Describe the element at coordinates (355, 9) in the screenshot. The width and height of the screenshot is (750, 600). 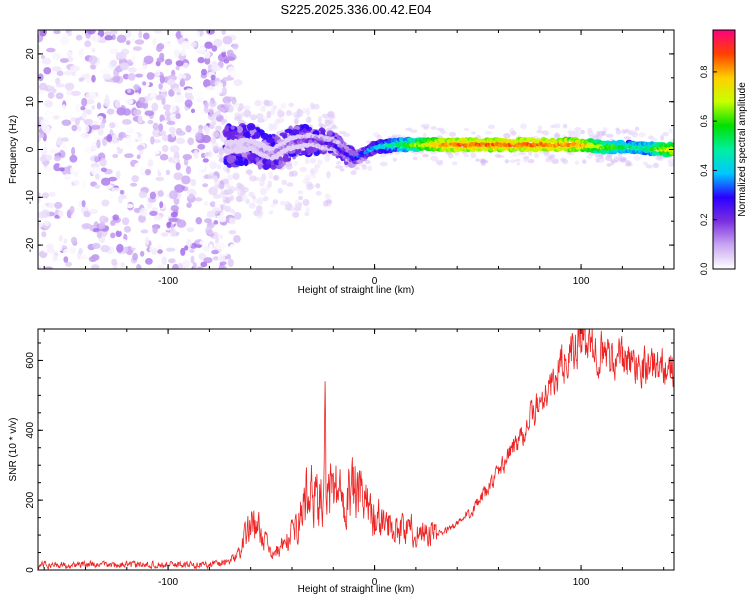
I see `figure-title: S225.2025.336.00.42.E04` at that location.